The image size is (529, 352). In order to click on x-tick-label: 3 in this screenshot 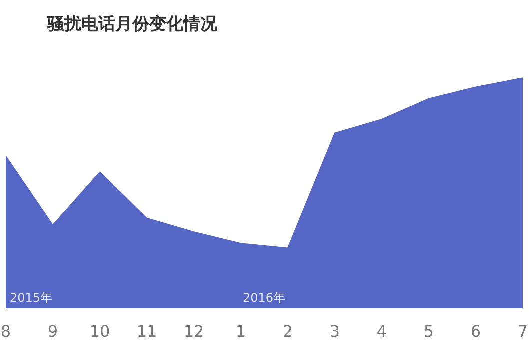, I will do `click(335, 331)`.